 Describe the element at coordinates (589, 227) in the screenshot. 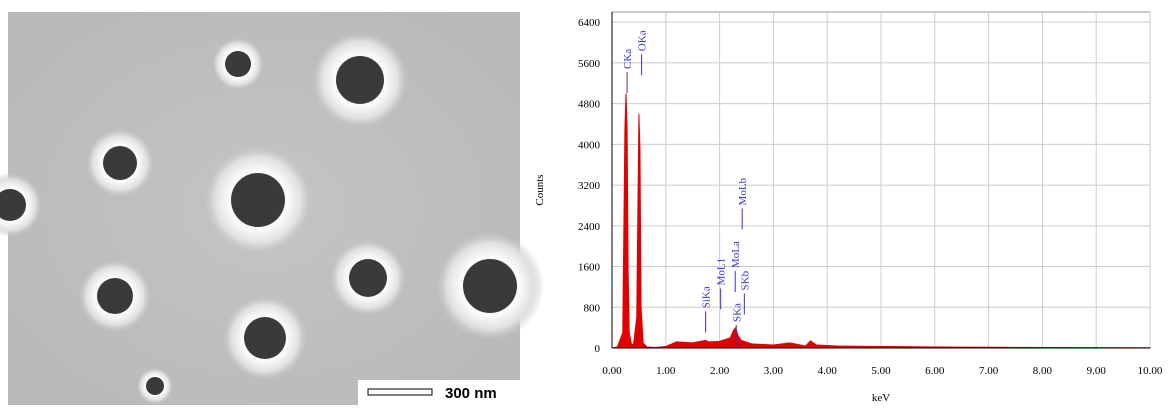

I see `y-tick-label: 2400` at that location.